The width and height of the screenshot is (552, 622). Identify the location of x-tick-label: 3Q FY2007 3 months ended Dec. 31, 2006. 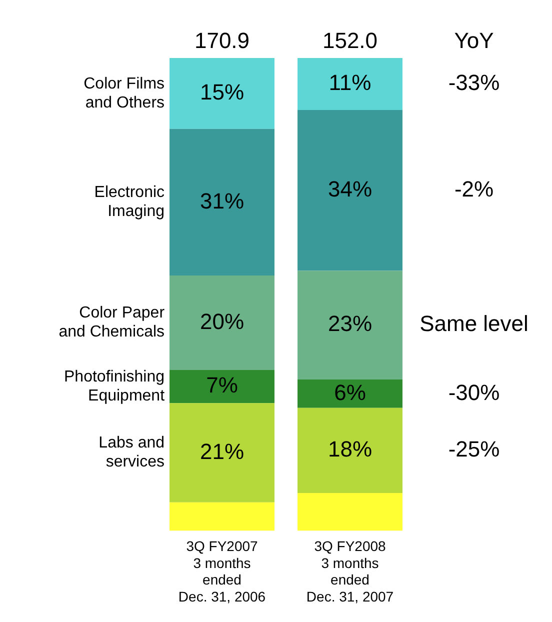
(222, 571).